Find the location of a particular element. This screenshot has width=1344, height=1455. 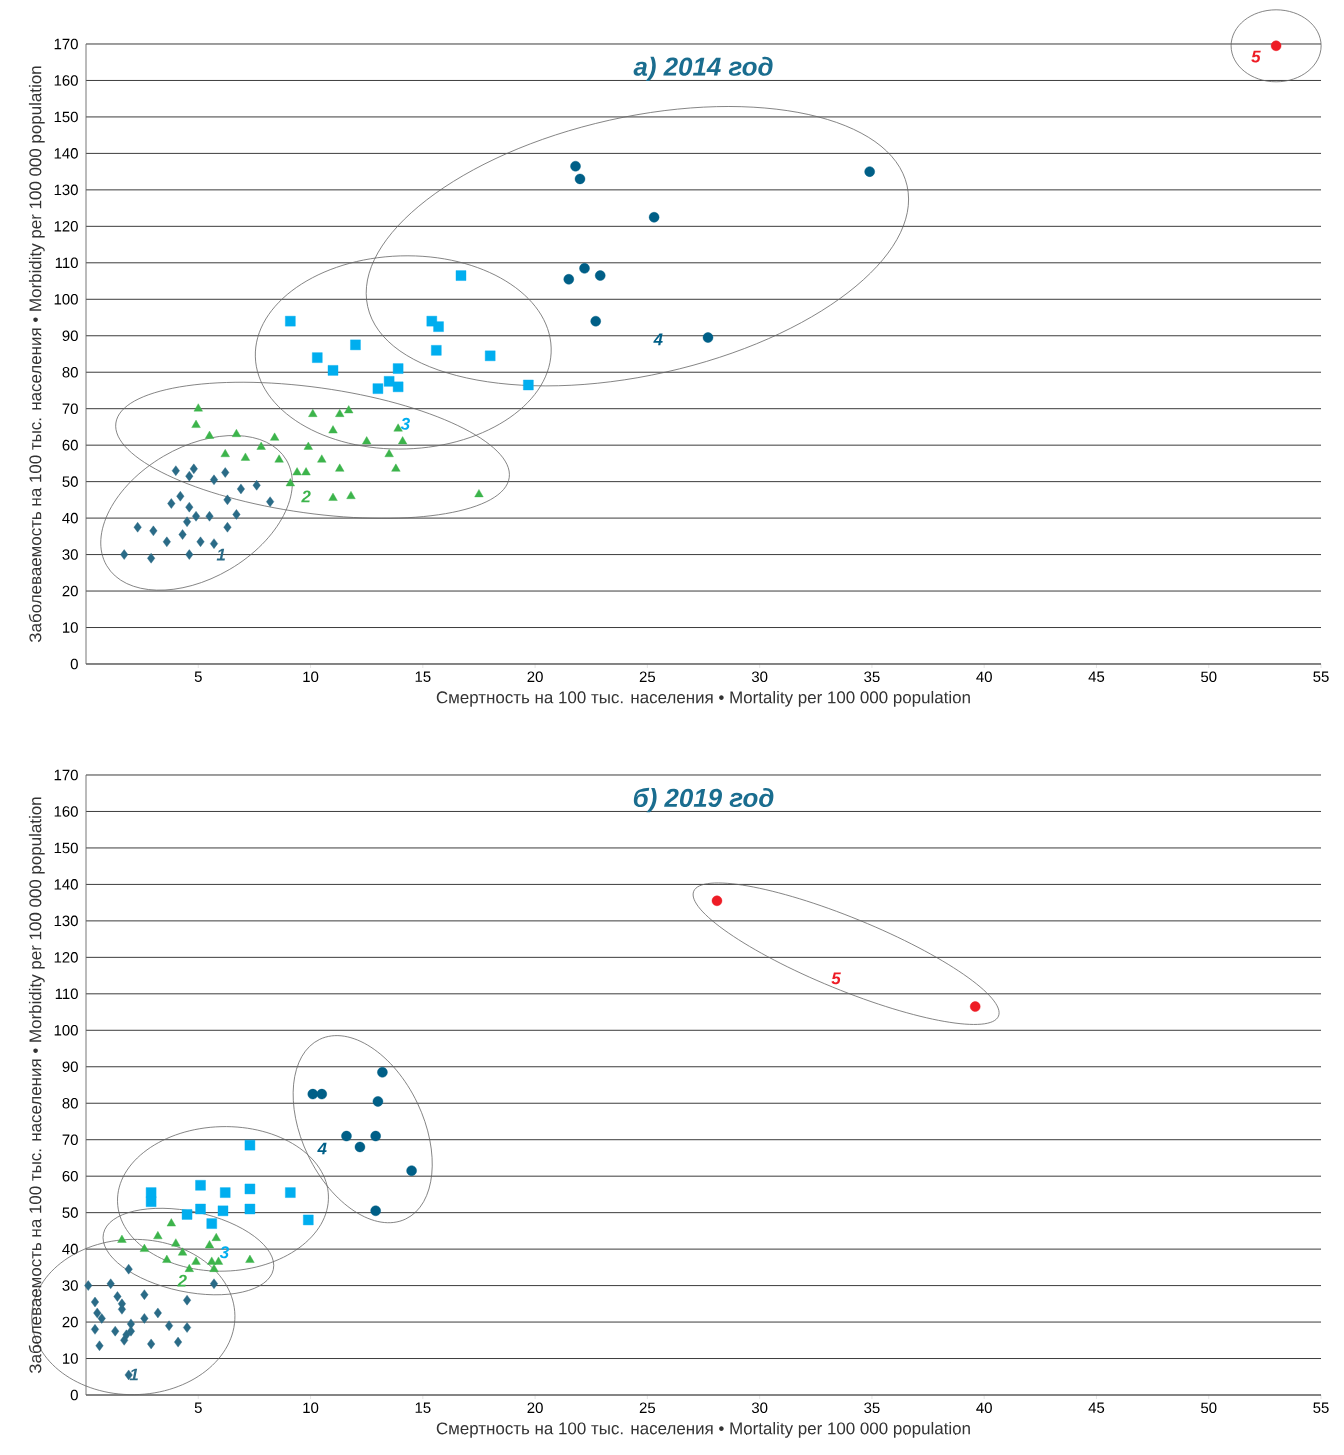

y-tick-label: 80 is located at coordinates (70, 372).